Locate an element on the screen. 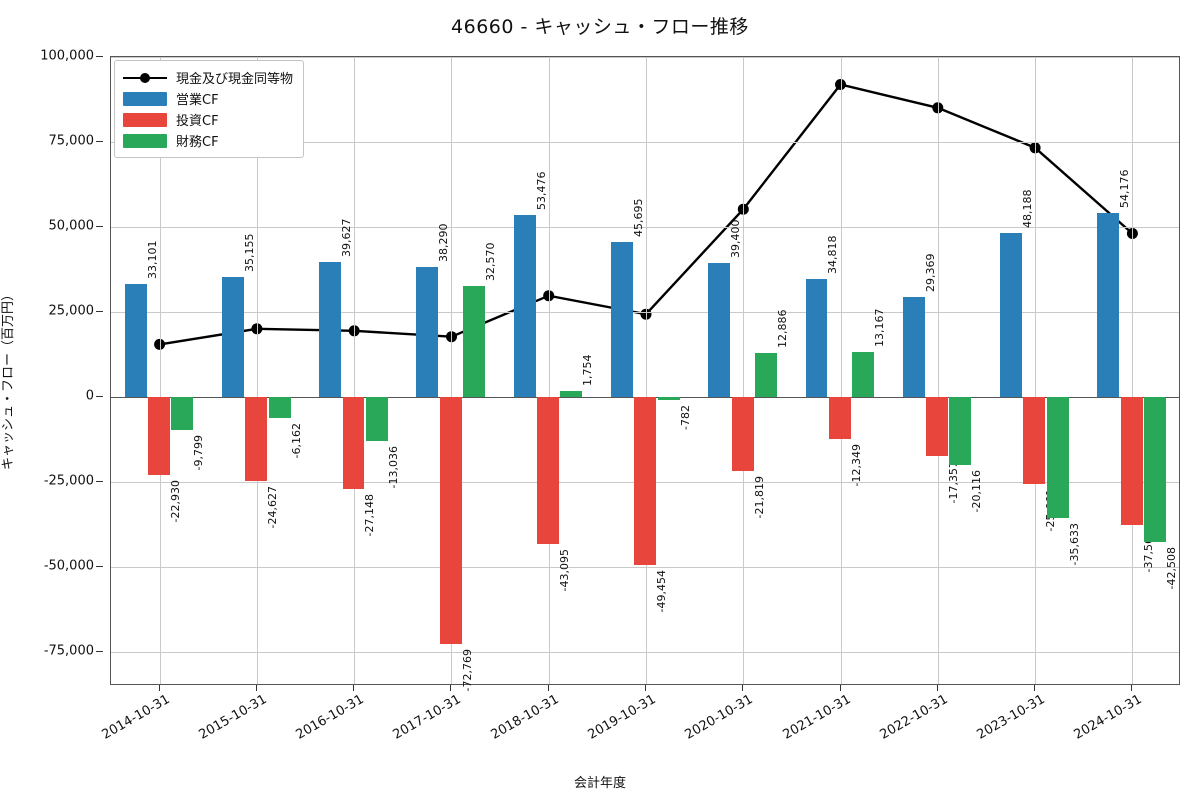 The width and height of the screenshot is (1200, 800). legend-dot-icon is located at coordinates (145, 77).